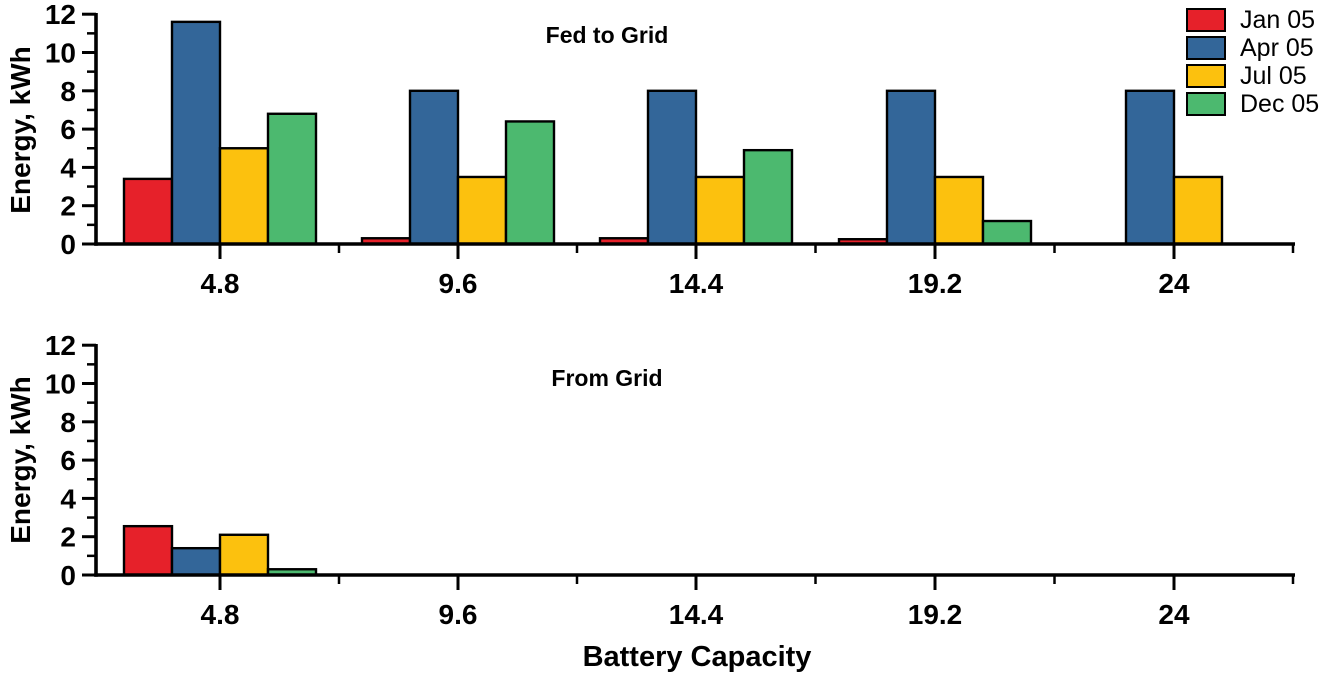 The height and width of the screenshot is (681, 1323). I want to click on legend-label: Jul 05, so click(1273, 75).